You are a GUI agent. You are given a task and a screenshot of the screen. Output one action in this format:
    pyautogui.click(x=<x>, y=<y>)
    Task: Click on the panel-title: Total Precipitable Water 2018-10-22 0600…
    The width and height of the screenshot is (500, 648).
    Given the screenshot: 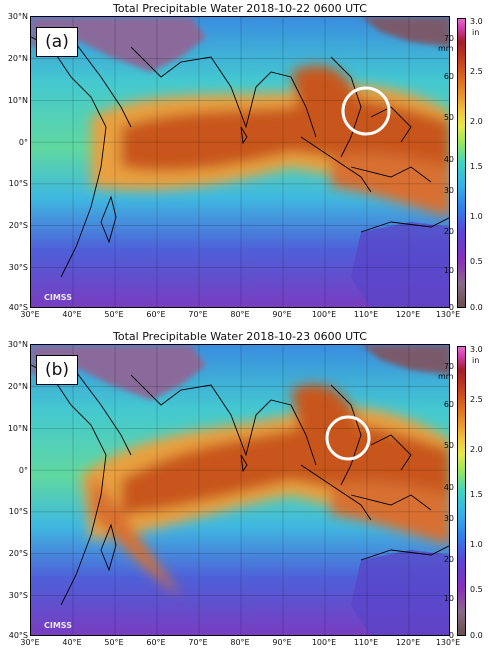 What is the action you would take?
    pyautogui.click(x=240, y=8)
    